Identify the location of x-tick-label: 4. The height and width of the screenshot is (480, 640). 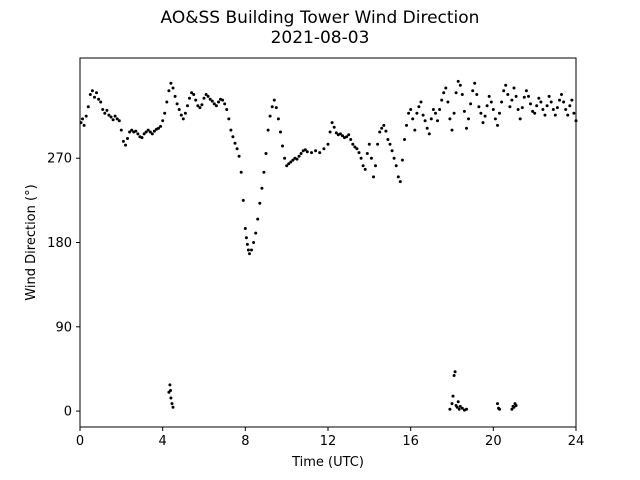
(163, 441).